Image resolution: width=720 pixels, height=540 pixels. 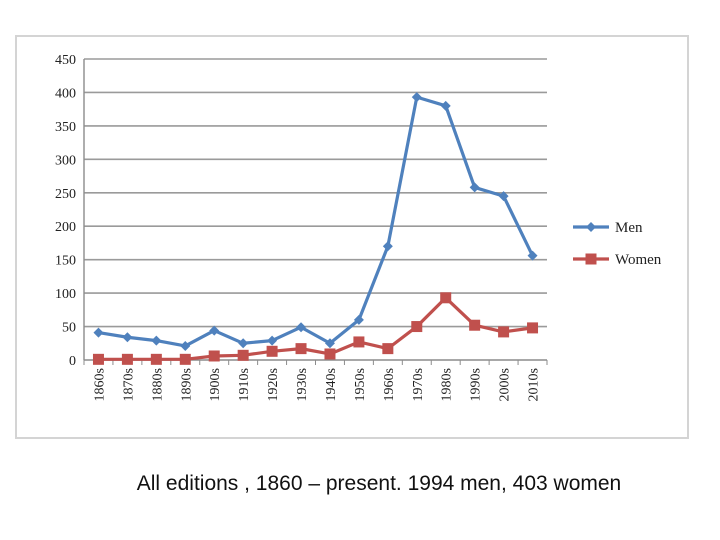 What do you see at coordinates (65, 261) in the screenshot?
I see `y-tick-label-150: 150` at bounding box center [65, 261].